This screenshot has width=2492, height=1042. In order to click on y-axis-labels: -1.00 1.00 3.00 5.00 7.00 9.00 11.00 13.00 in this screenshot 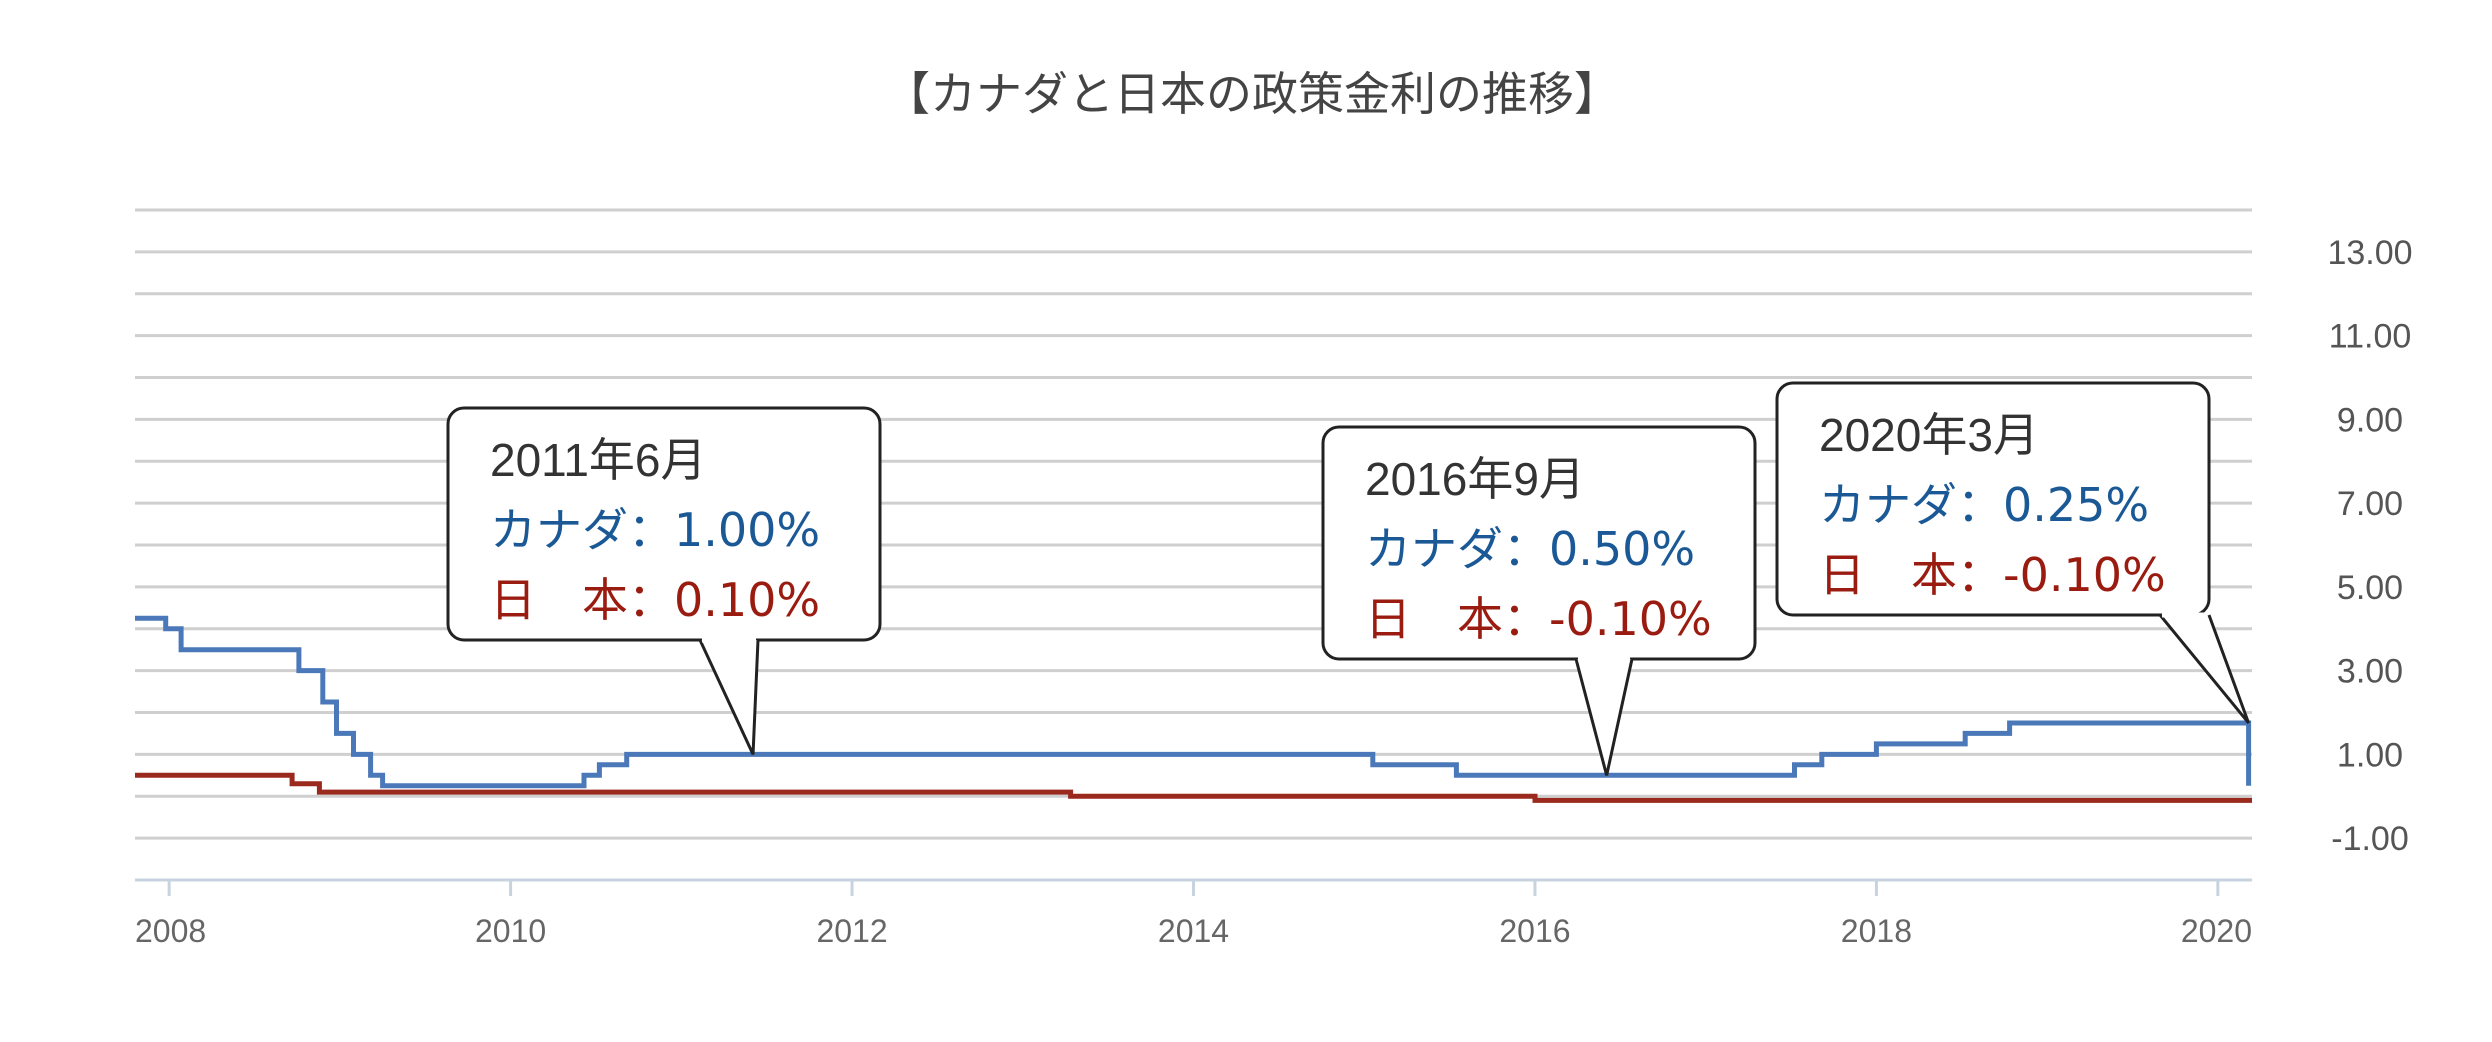, I will do `click(2369, 546)`.